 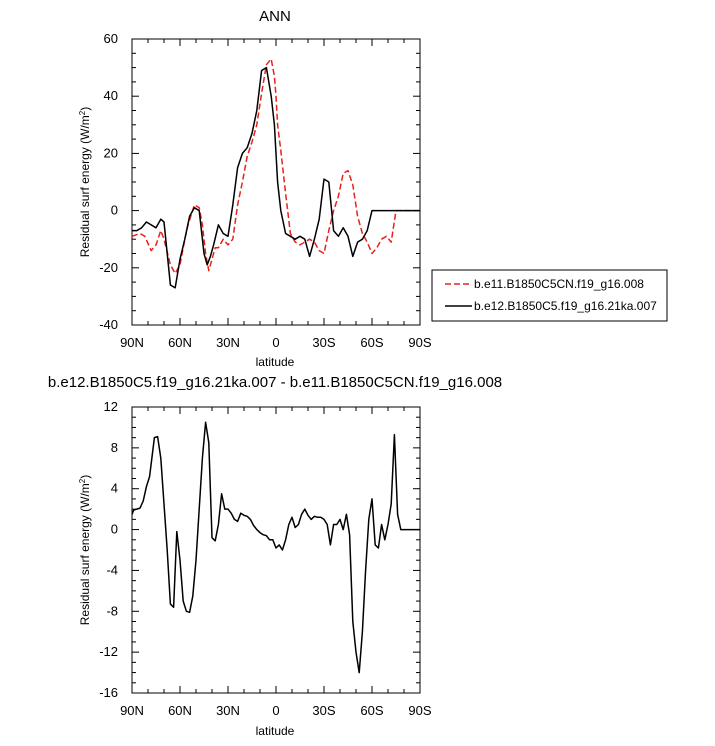 I want to click on bottom-y-tick-label: -16, so click(x=108, y=692).